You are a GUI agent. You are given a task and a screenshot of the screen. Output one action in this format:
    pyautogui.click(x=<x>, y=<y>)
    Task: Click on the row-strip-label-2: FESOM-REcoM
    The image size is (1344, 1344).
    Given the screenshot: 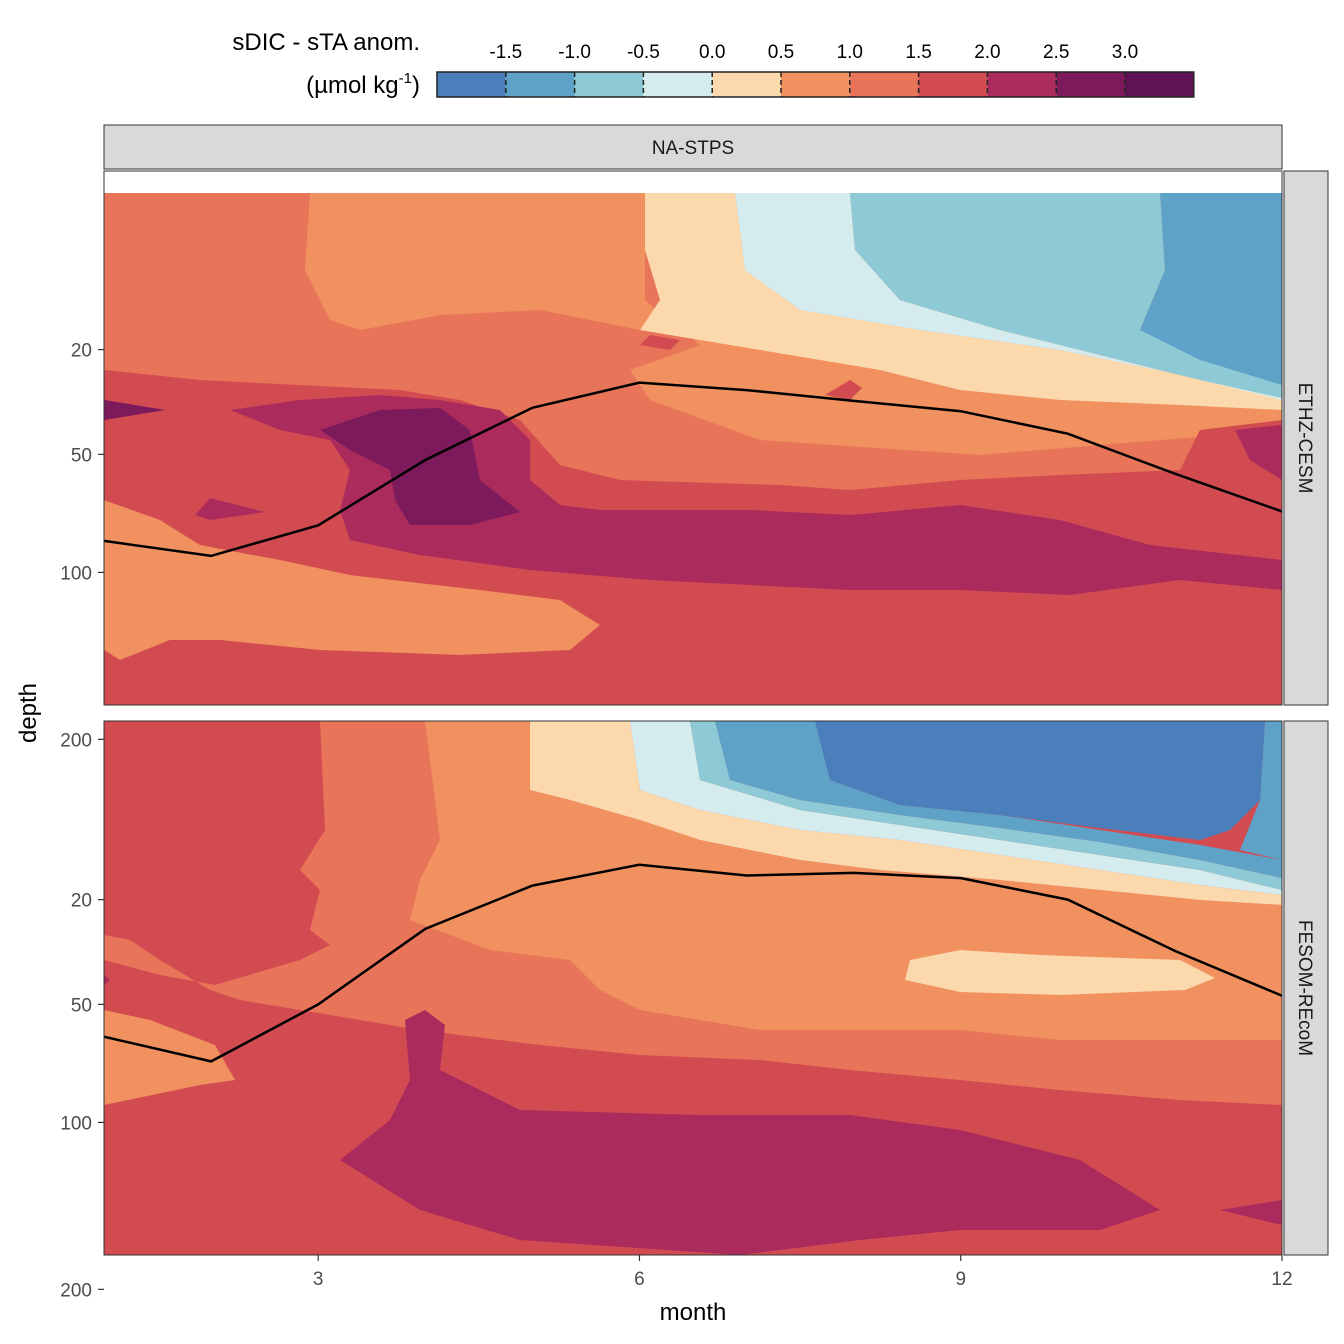 What is the action you would take?
    pyautogui.click(x=1304, y=988)
    